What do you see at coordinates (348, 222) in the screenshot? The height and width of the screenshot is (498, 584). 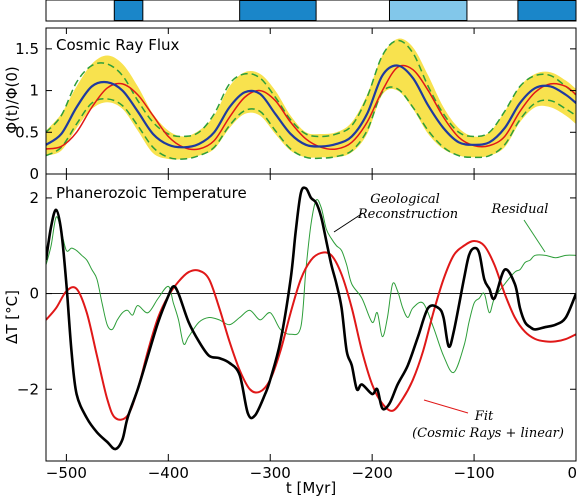 I see `annotation-geological-pointer` at bounding box center [348, 222].